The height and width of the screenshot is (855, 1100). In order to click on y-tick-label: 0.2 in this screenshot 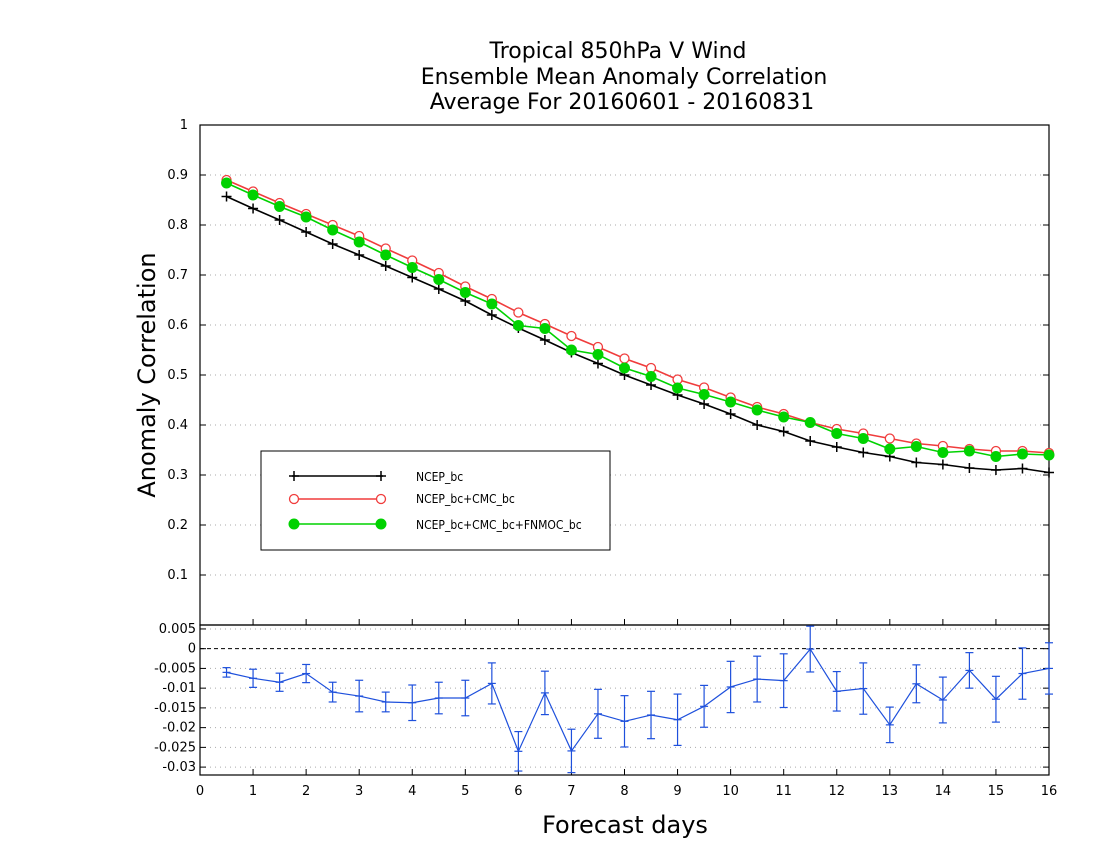, I will do `click(177, 525)`.